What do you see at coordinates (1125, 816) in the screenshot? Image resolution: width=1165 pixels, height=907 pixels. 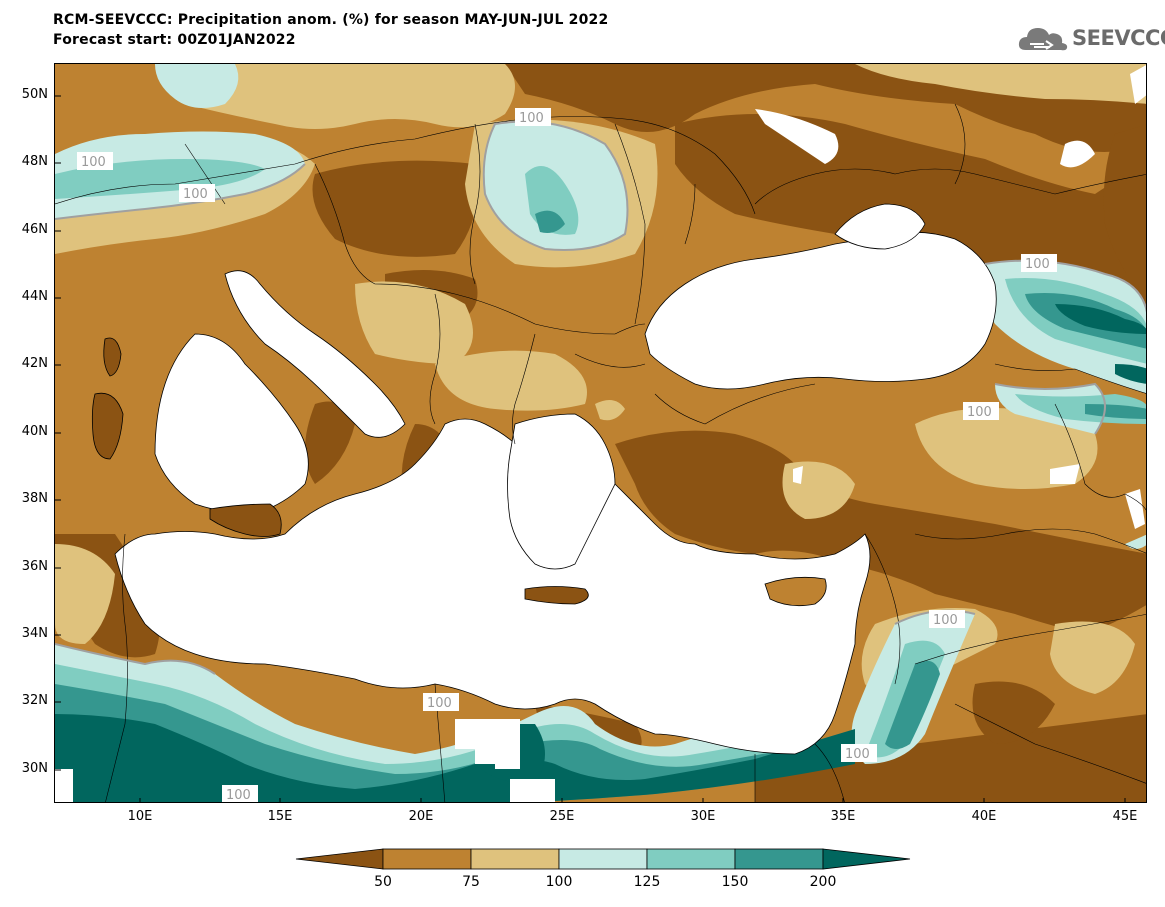 I see `lon-label-45e: 45E` at bounding box center [1125, 816].